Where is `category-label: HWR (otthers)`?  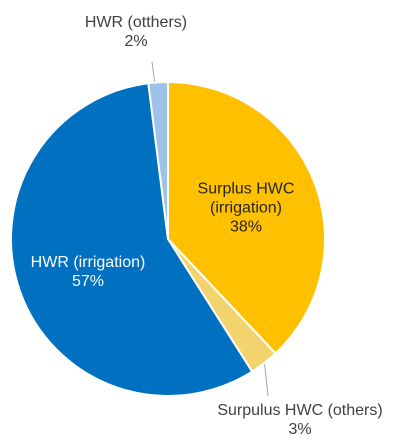 category-label: HWR (otthers) is located at coordinates (136, 22).